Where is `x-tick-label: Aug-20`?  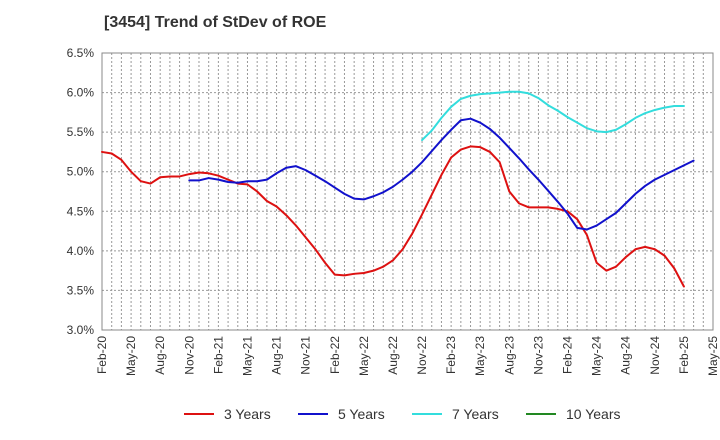 x-tick-label: Aug-20 is located at coordinates (160, 355).